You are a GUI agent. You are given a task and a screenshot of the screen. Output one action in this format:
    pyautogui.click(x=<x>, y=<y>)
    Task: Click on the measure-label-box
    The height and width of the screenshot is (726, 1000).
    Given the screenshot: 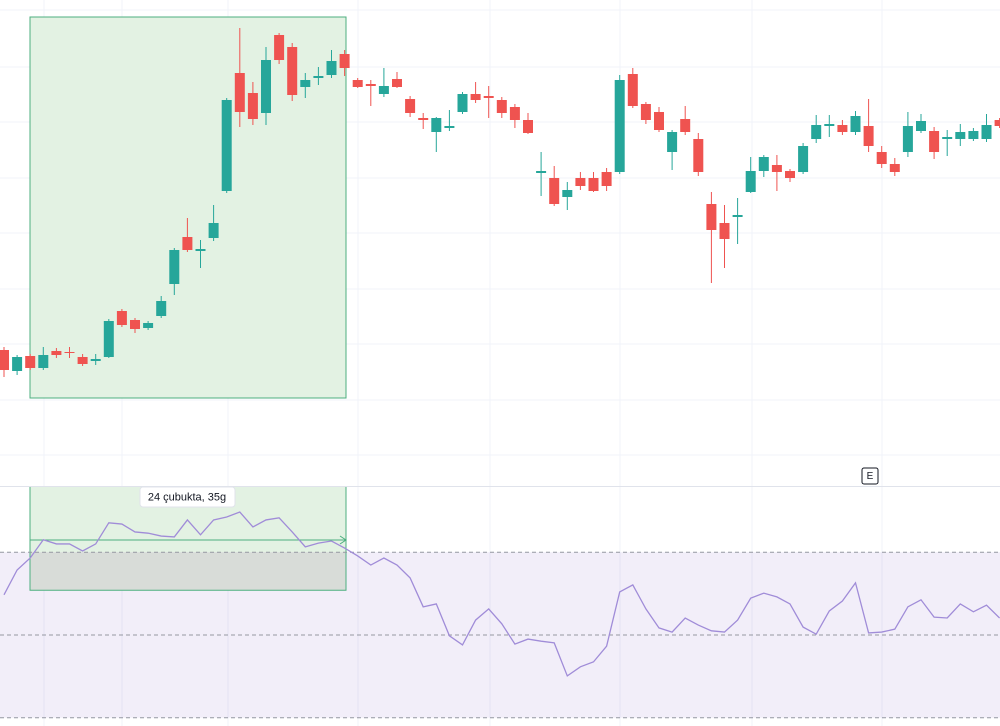 What is the action you would take?
    pyautogui.click(x=187, y=497)
    